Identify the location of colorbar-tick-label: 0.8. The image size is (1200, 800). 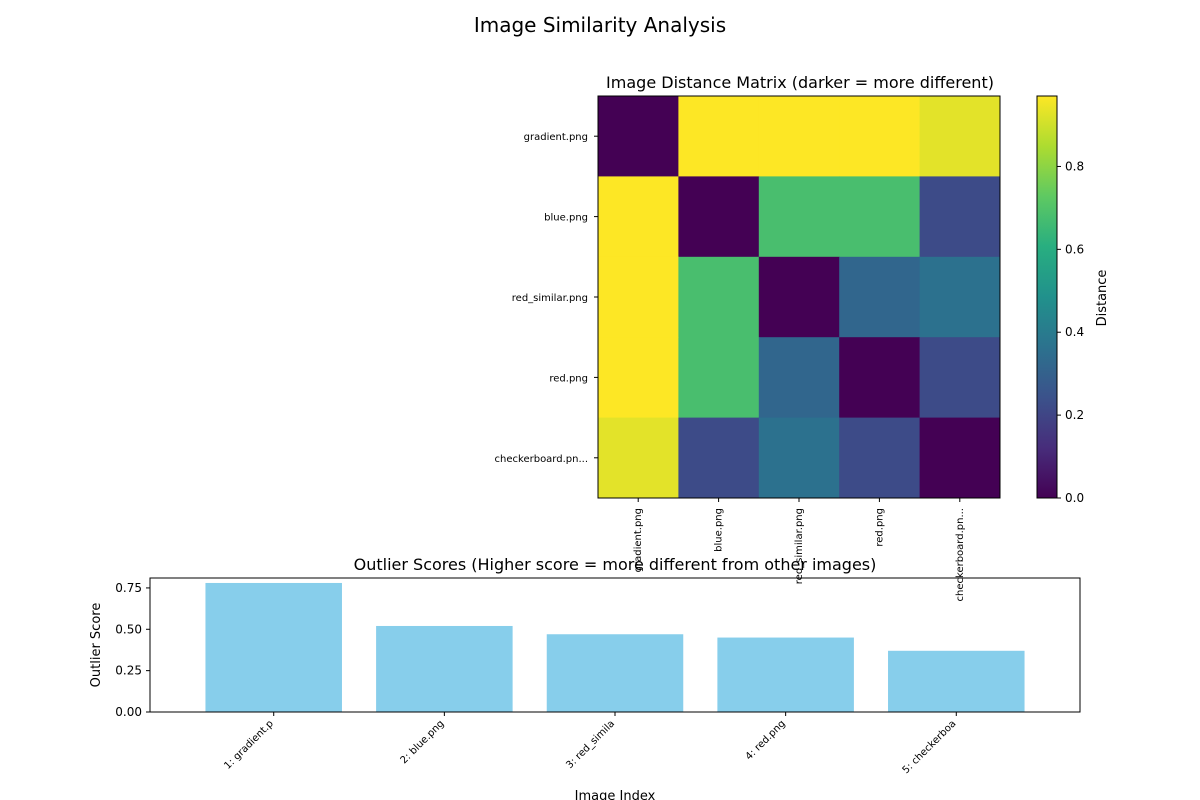
(1074, 166).